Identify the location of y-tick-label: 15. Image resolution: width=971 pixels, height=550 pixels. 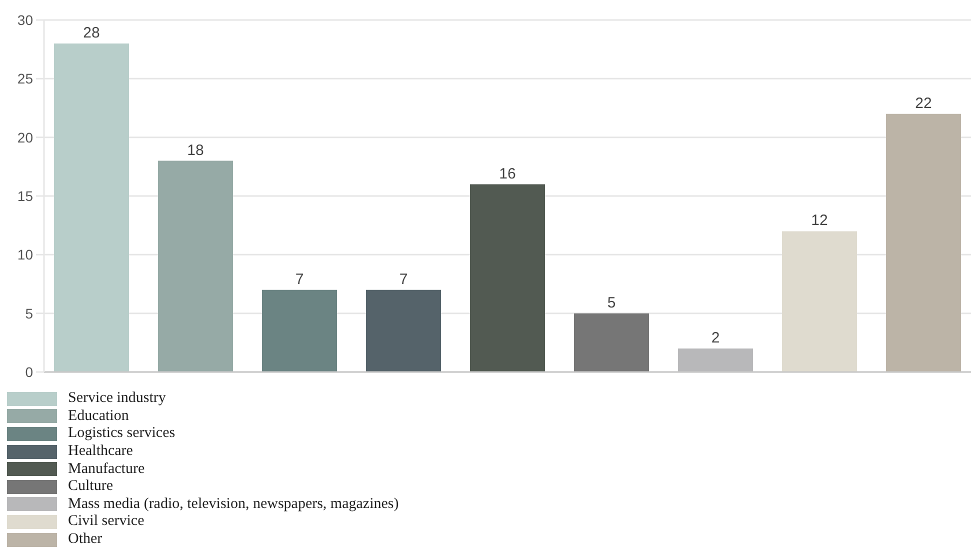
(25, 196).